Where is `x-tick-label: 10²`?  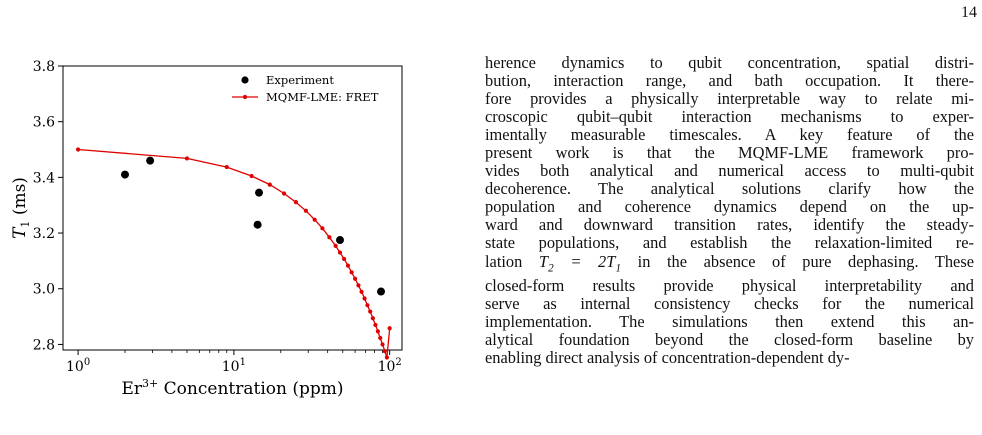
x-tick-label: 10² is located at coordinates (390, 366).